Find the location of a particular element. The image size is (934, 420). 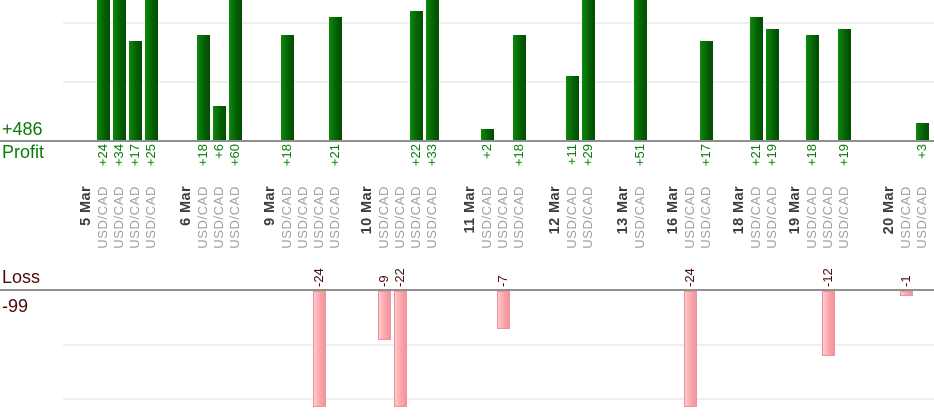

loss-axis-title: Loss is located at coordinates (21, 277).